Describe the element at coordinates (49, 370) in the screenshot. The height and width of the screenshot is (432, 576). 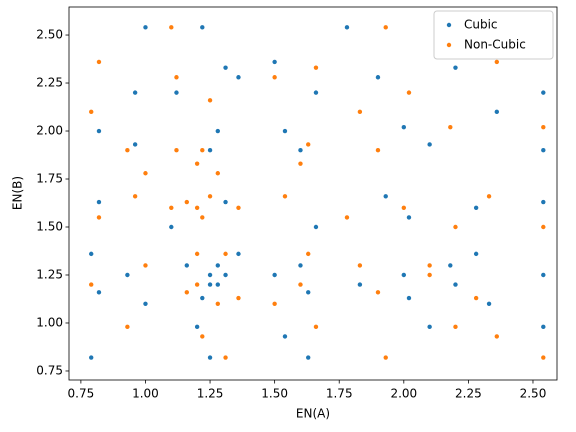
I see `y-tick-label: 0.75` at that location.